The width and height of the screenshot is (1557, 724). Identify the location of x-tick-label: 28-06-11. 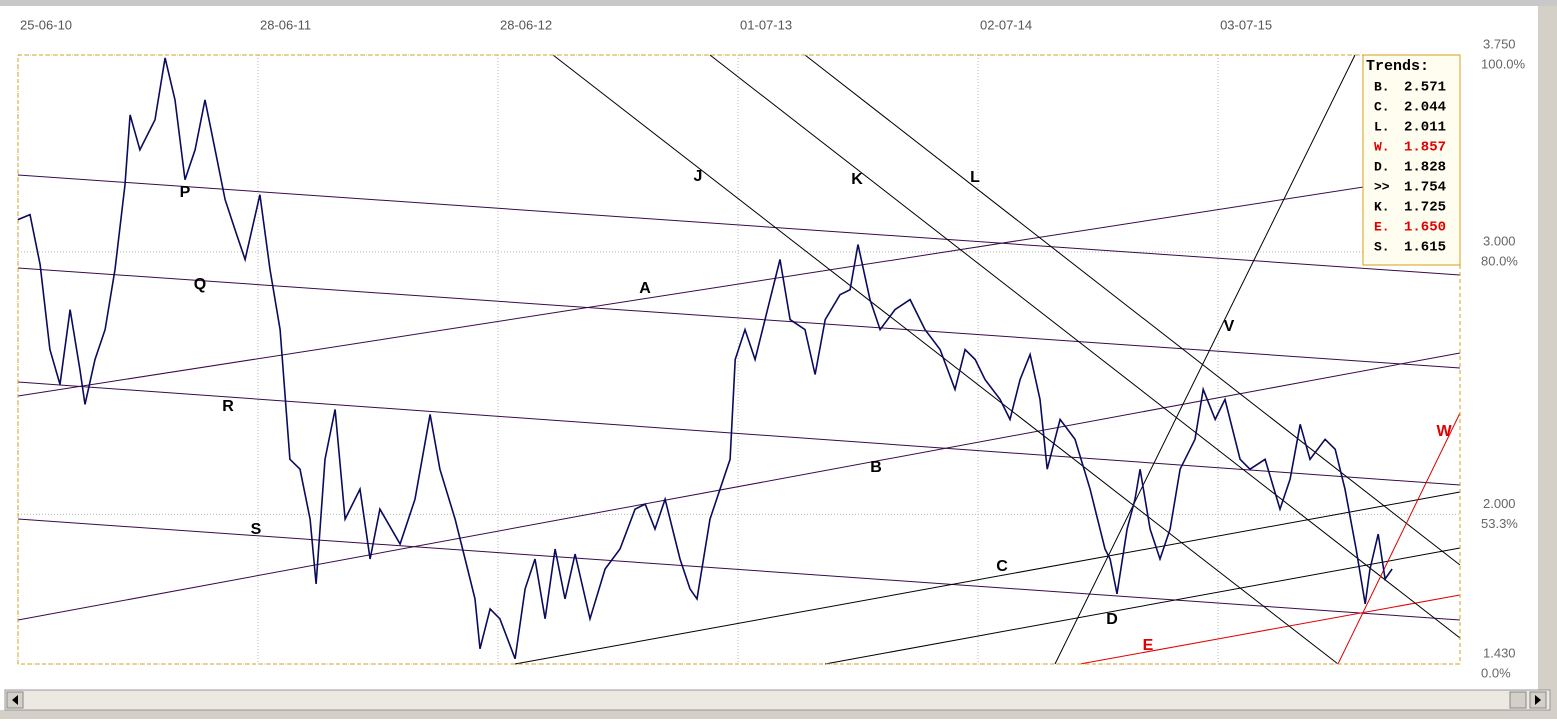
(285, 24).